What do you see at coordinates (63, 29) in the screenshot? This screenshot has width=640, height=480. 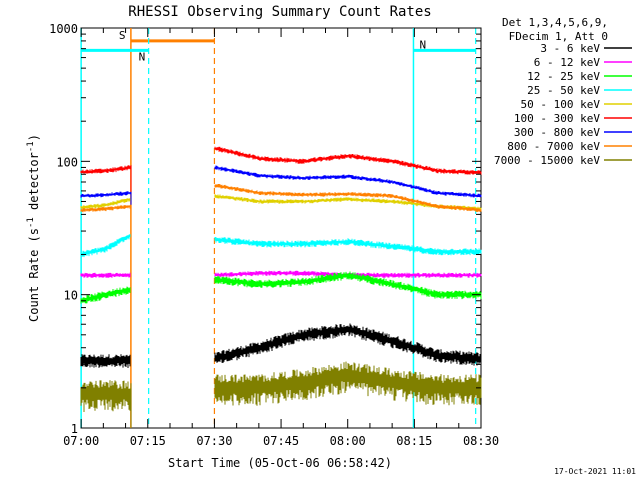 I see `y-tick-label-3: 1000` at bounding box center [63, 29].